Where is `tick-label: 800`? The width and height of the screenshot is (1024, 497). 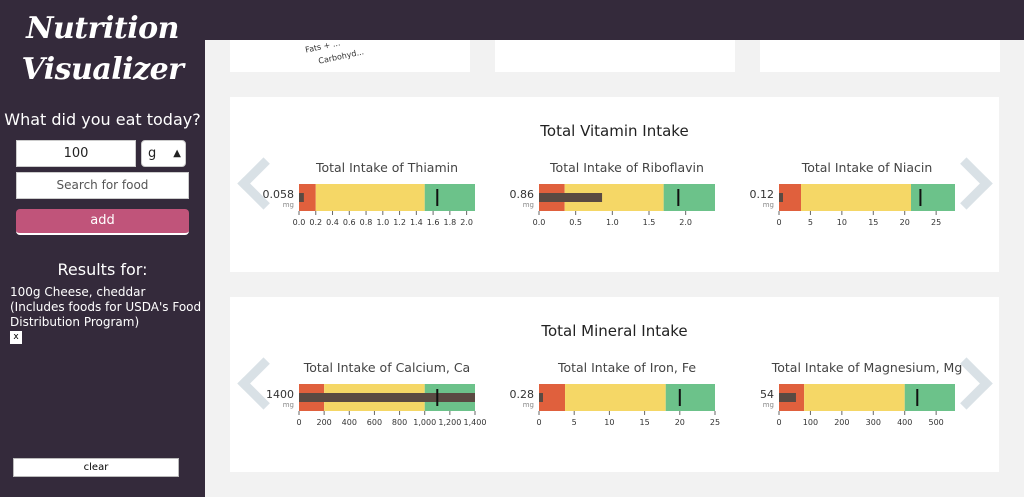
tick-label: 800 is located at coordinates (399, 422).